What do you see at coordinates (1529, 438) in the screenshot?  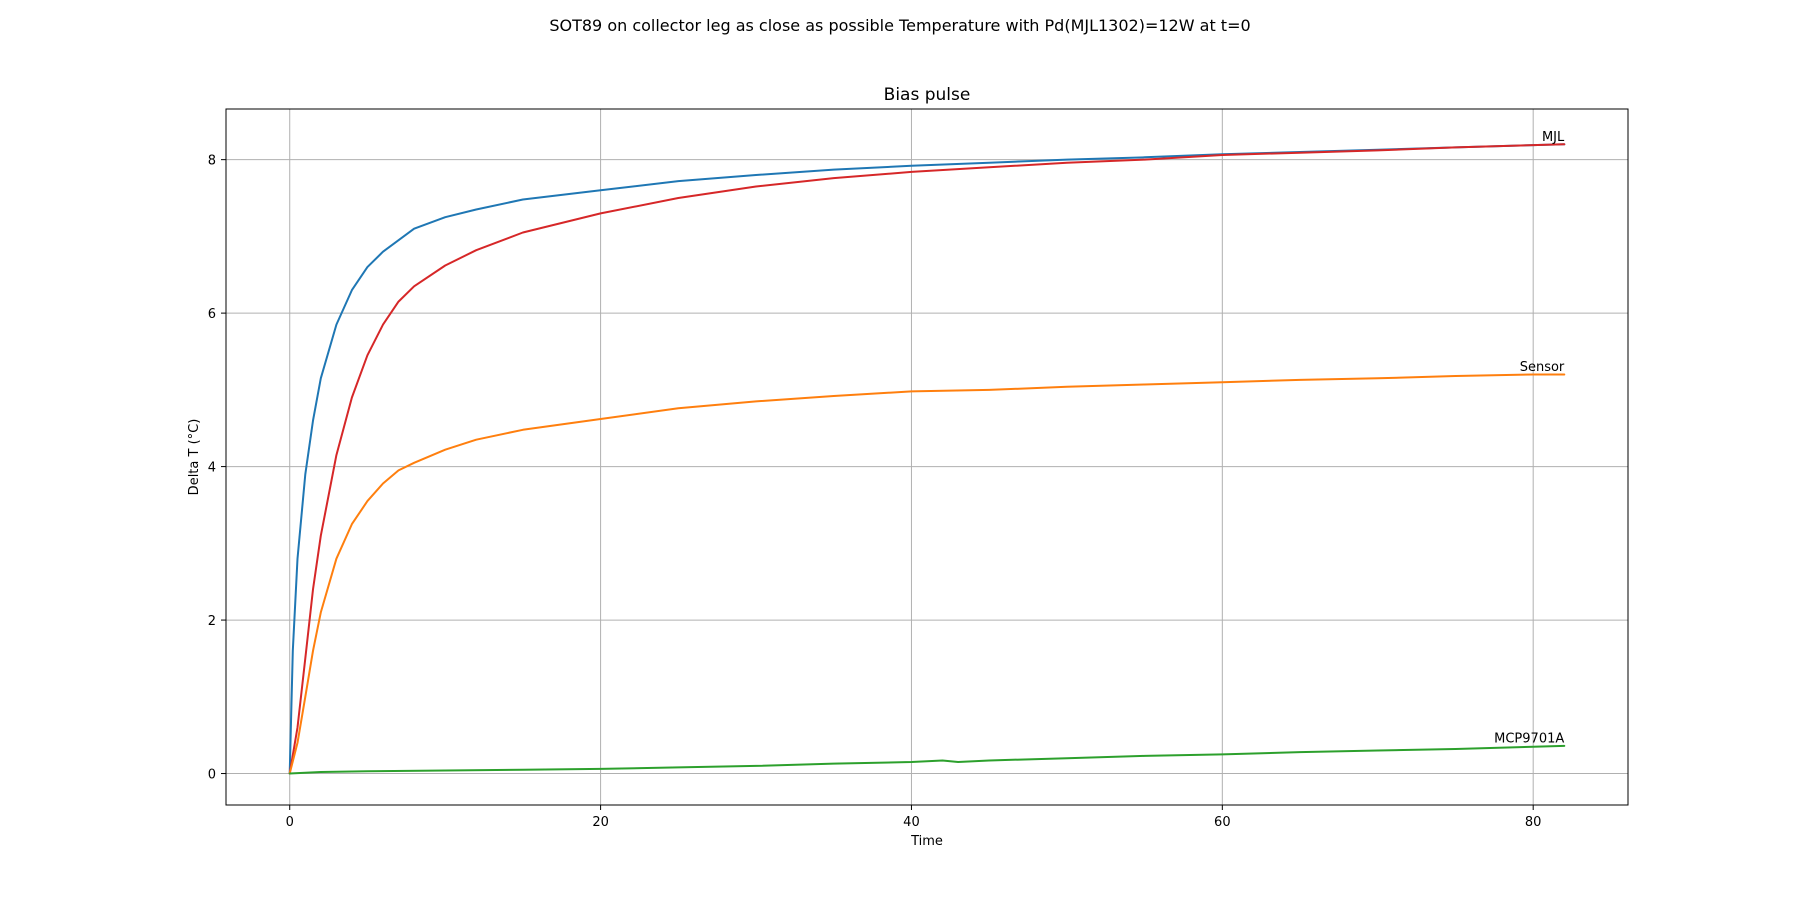 I see `series-annotations: MJL Sensor MCP9701A` at bounding box center [1529, 438].